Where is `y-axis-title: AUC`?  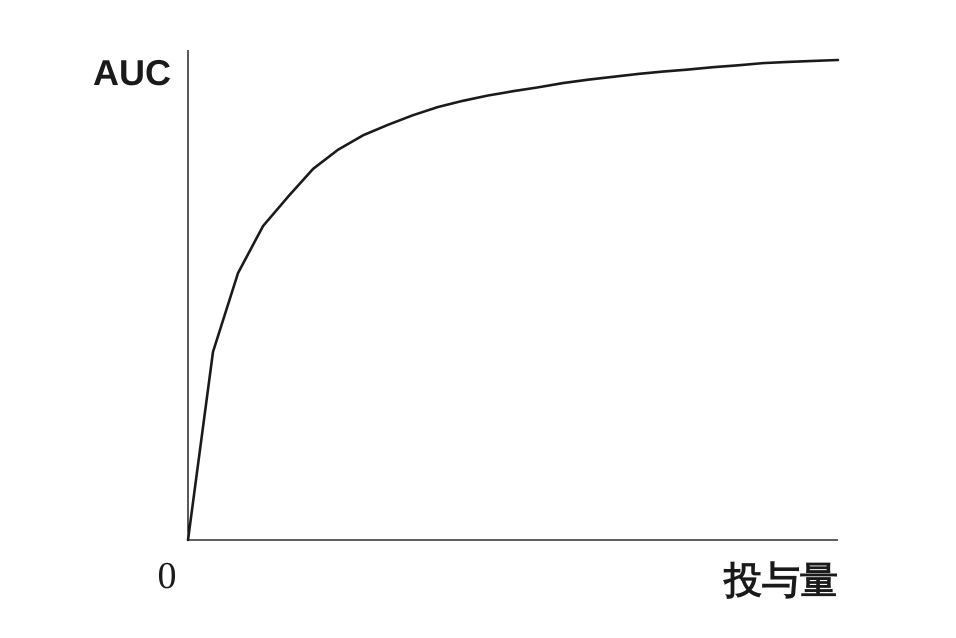
y-axis-title: AUC is located at coordinates (132, 72).